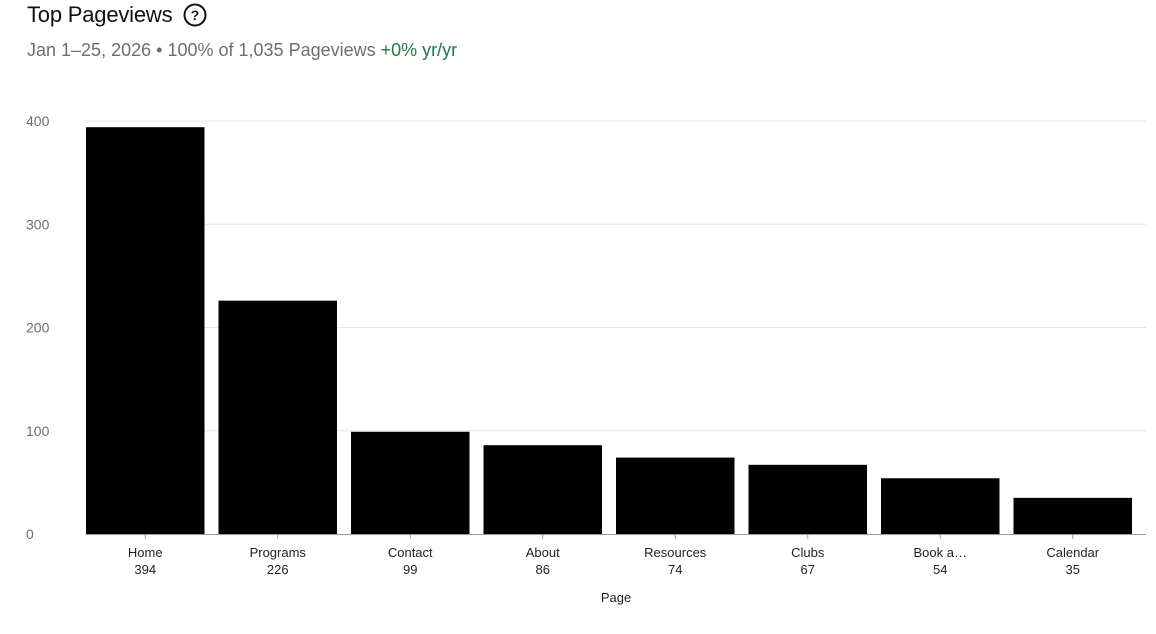  Describe the element at coordinates (145, 552) in the screenshot. I see `x-tick-label: Home` at that location.